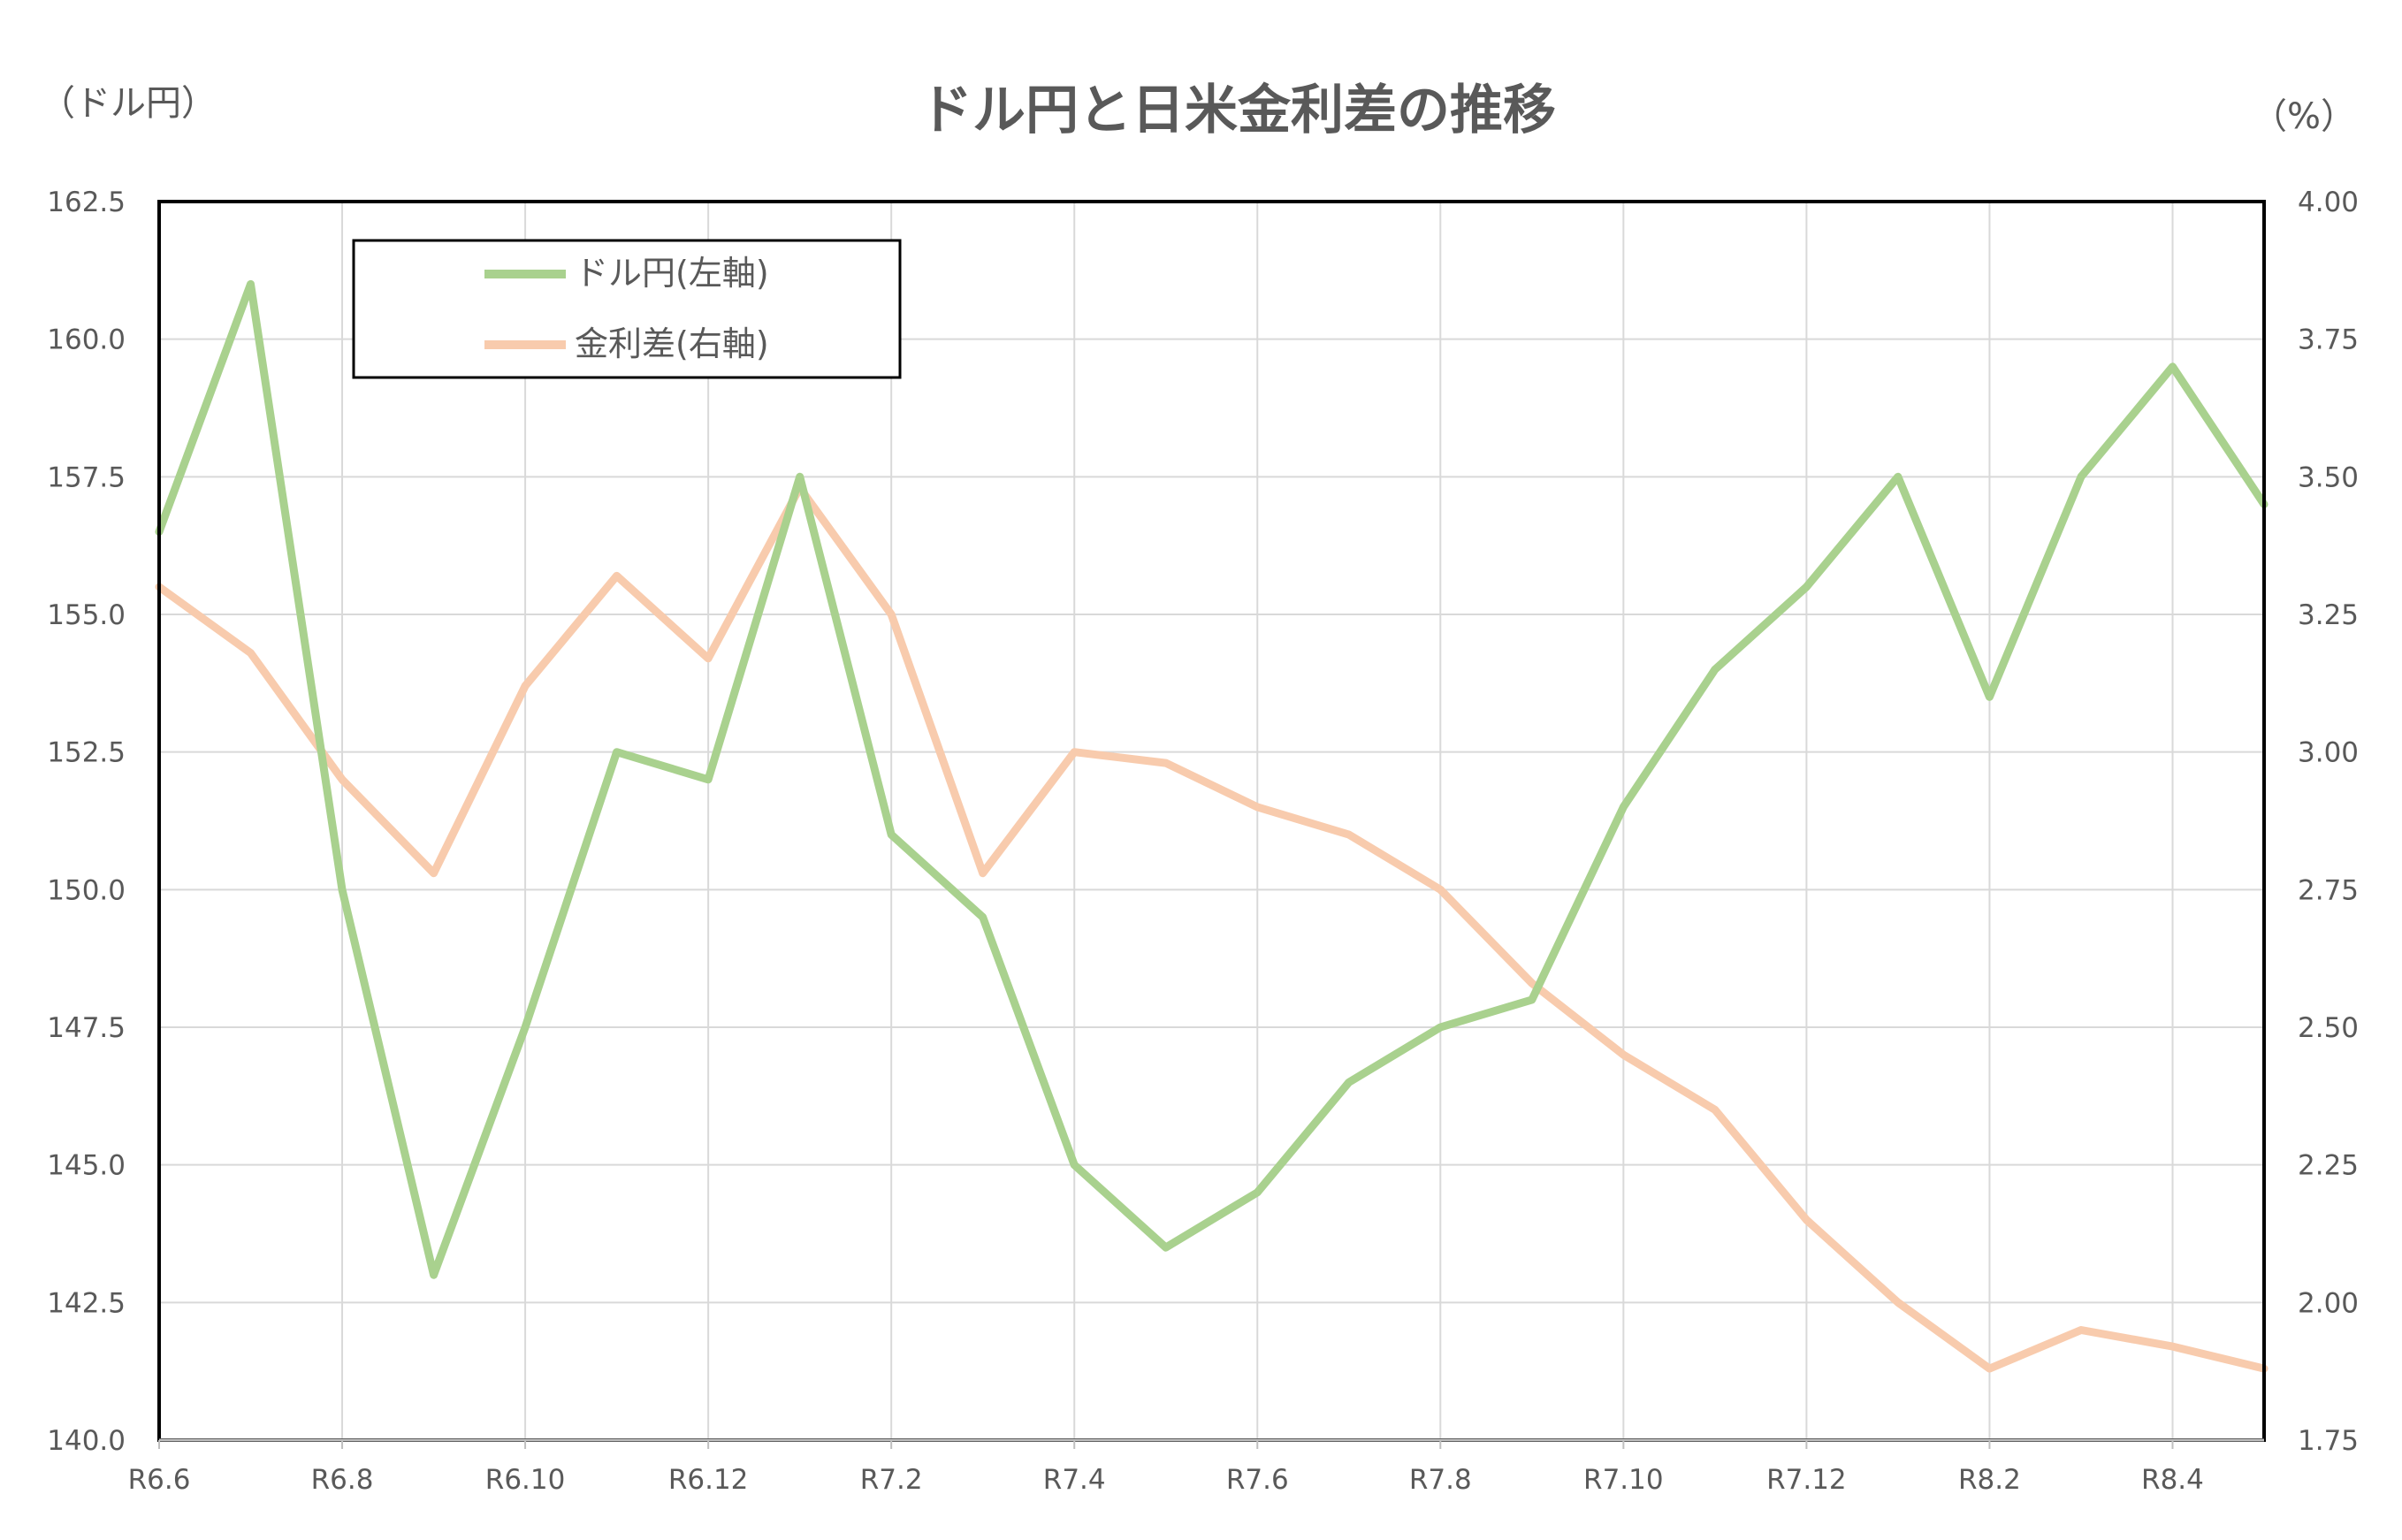 The image size is (2402, 1540). What do you see at coordinates (87, 477) in the screenshot?
I see `left-tick-label: 157.5` at bounding box center [87, 477].